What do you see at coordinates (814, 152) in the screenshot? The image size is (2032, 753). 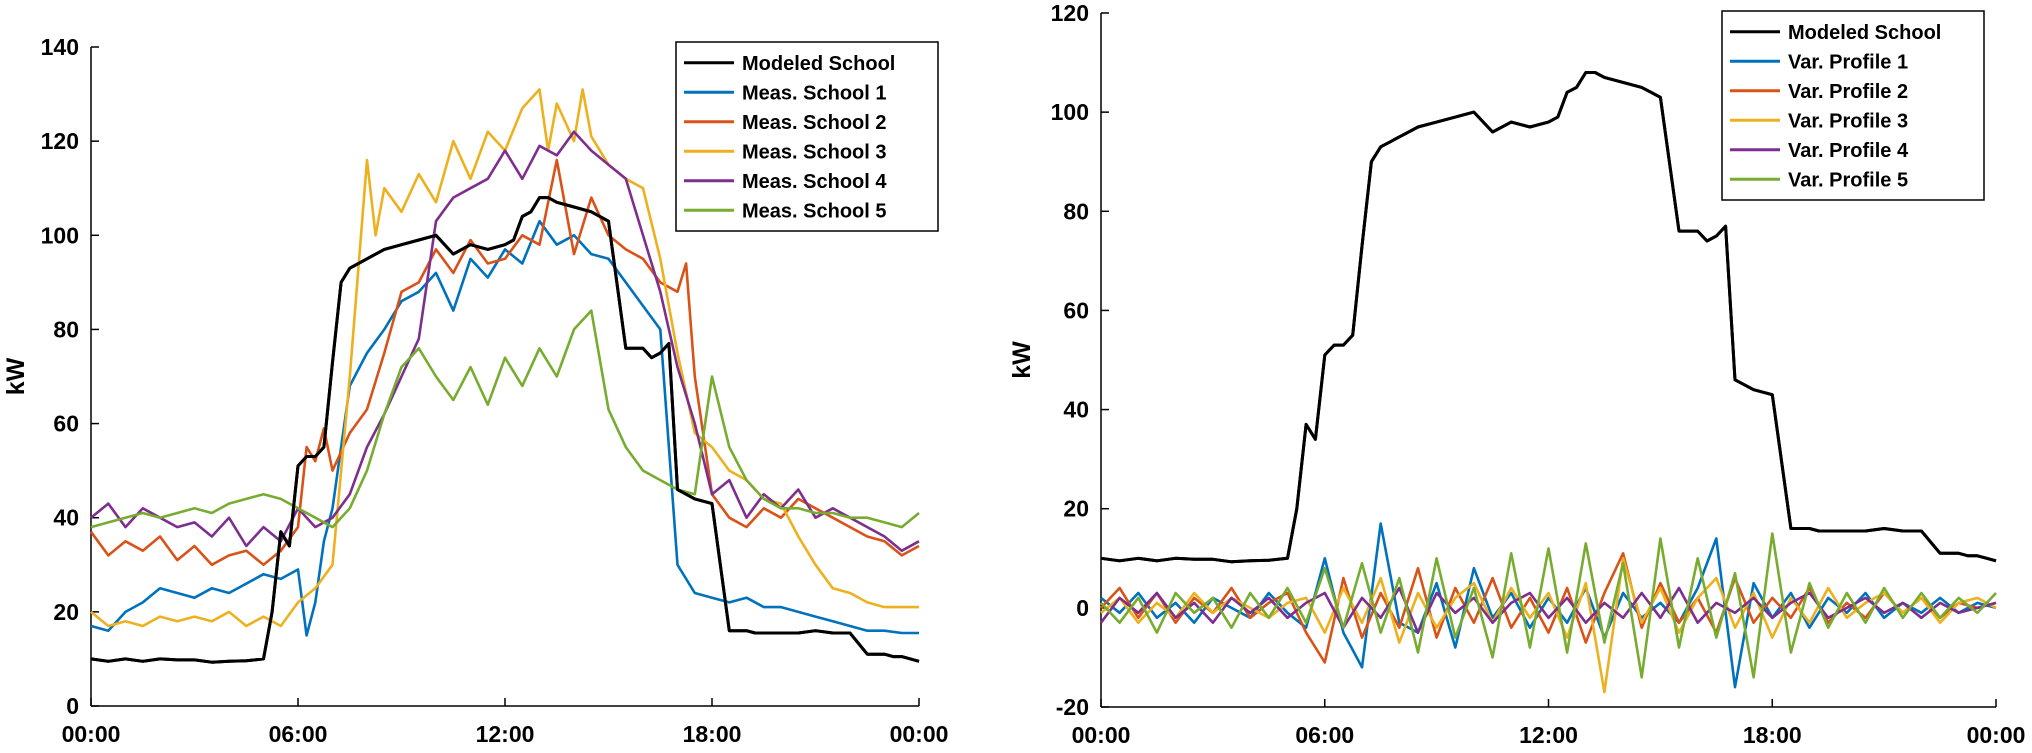 I see `legend-label: Meas. School 3` at bounding box center [814, 152].